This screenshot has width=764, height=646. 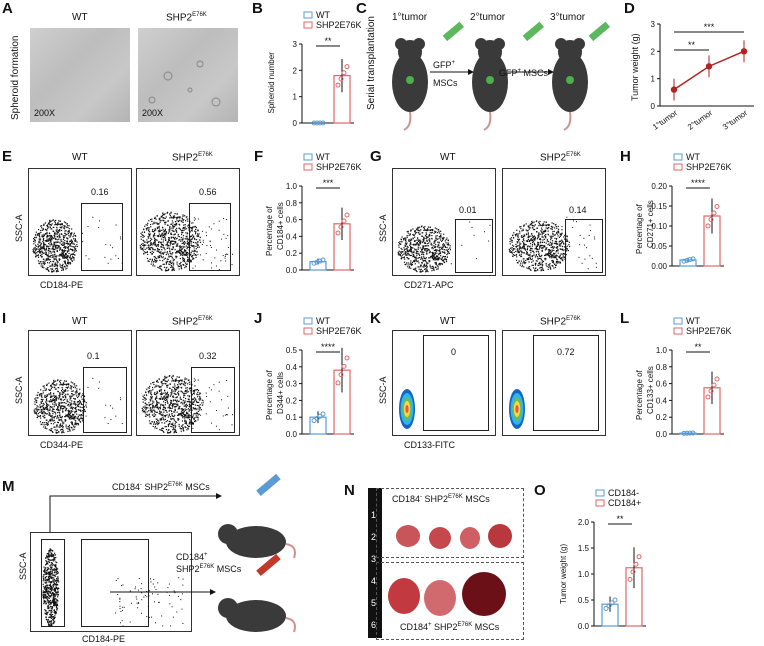 I want to click on legend-swatch-wt, so click(x=678, y=321).